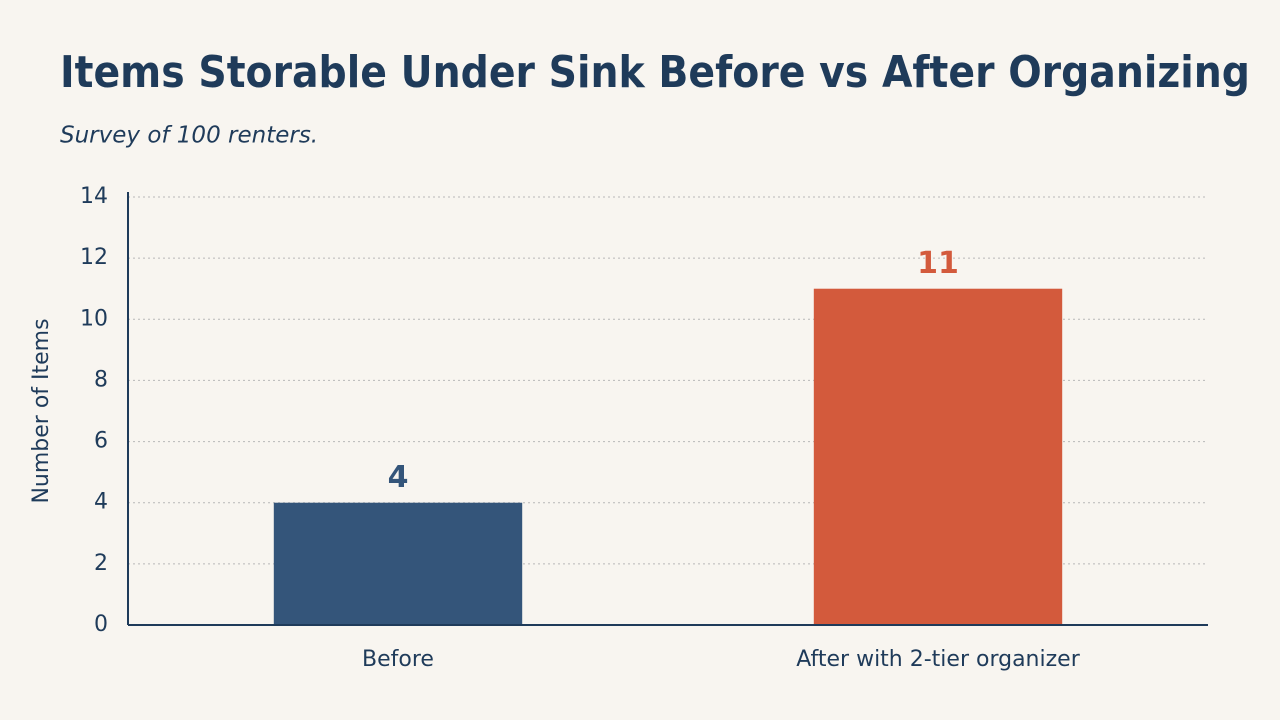 Image resolution: width=1280 pixels, height=720 pixels. What do you see at coordinates (101, 441) in the screenshot?
I see `y-tick-label: 6` at bounding box center [101, 441].